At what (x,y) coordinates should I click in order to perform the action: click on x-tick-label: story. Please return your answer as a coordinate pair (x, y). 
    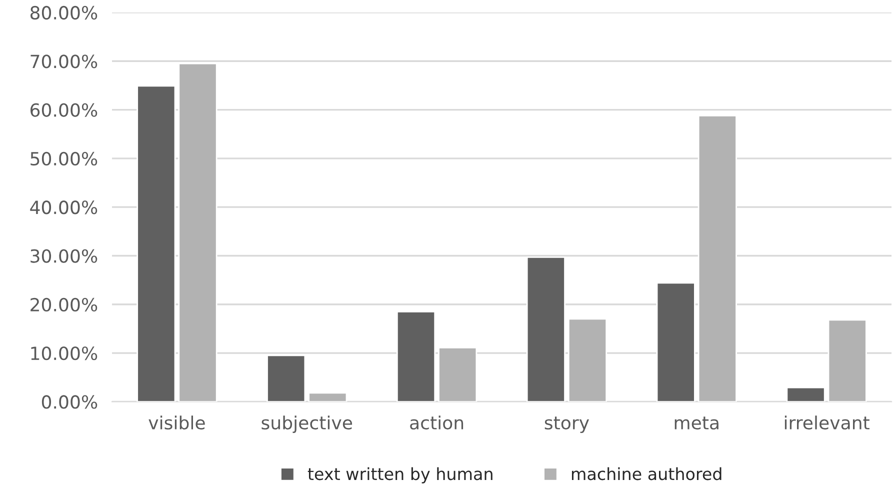
    Looking at the image, I should click on (567, 425).